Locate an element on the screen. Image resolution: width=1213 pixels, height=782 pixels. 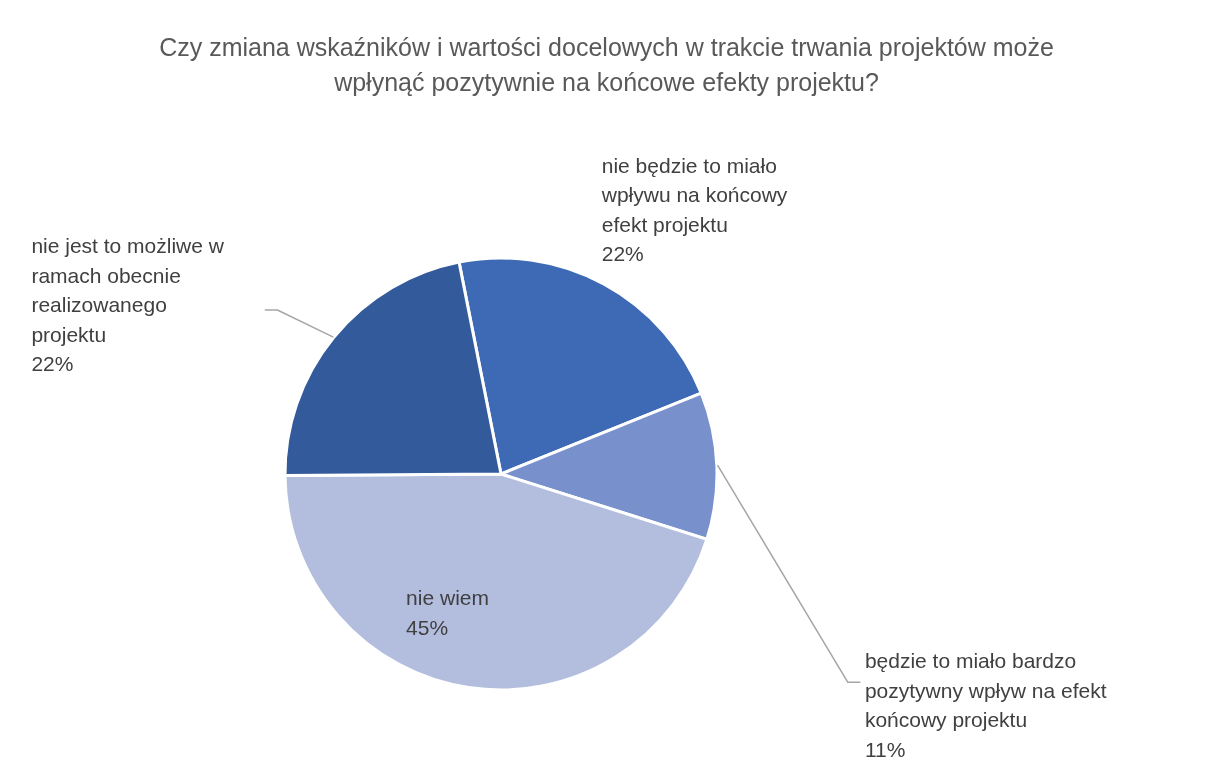
data-label: 11% is located at coordinates (885, 749).